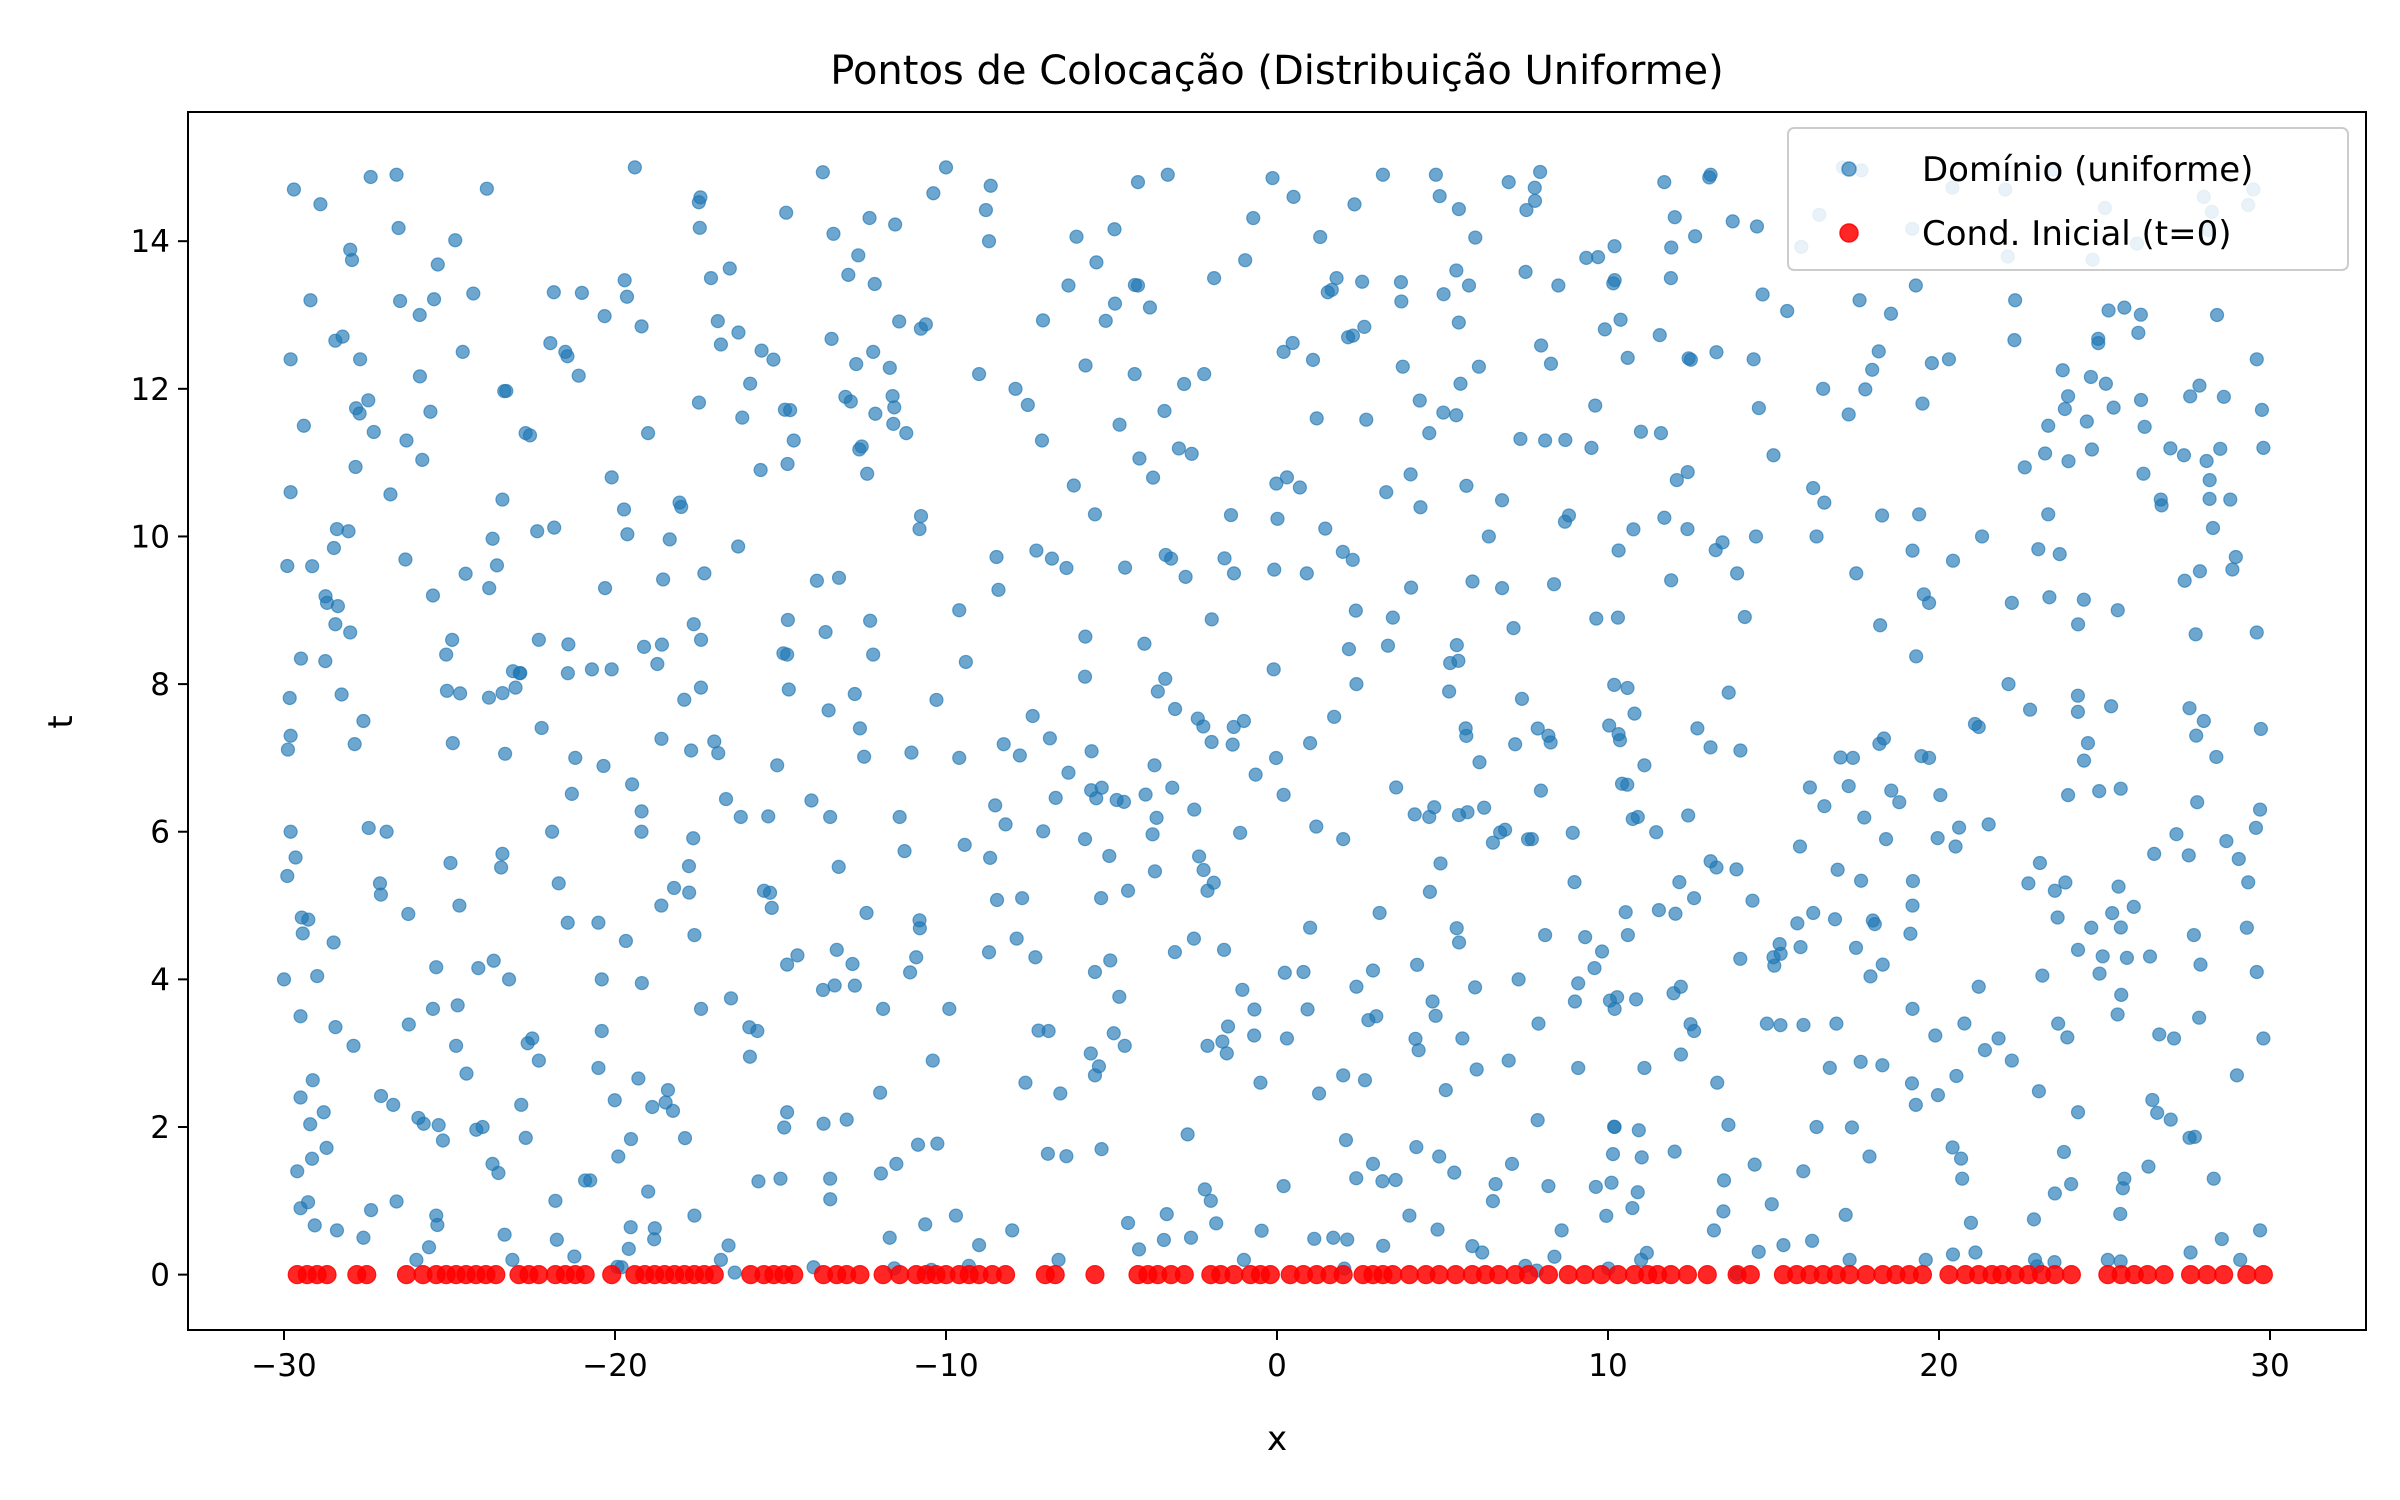 This screenshot has height=1500, width=2400. What do you see at coordinates (2269, 1366) in the screenshot?
I see `x-tick-label: 30` at bounding box center [2269, 1366].